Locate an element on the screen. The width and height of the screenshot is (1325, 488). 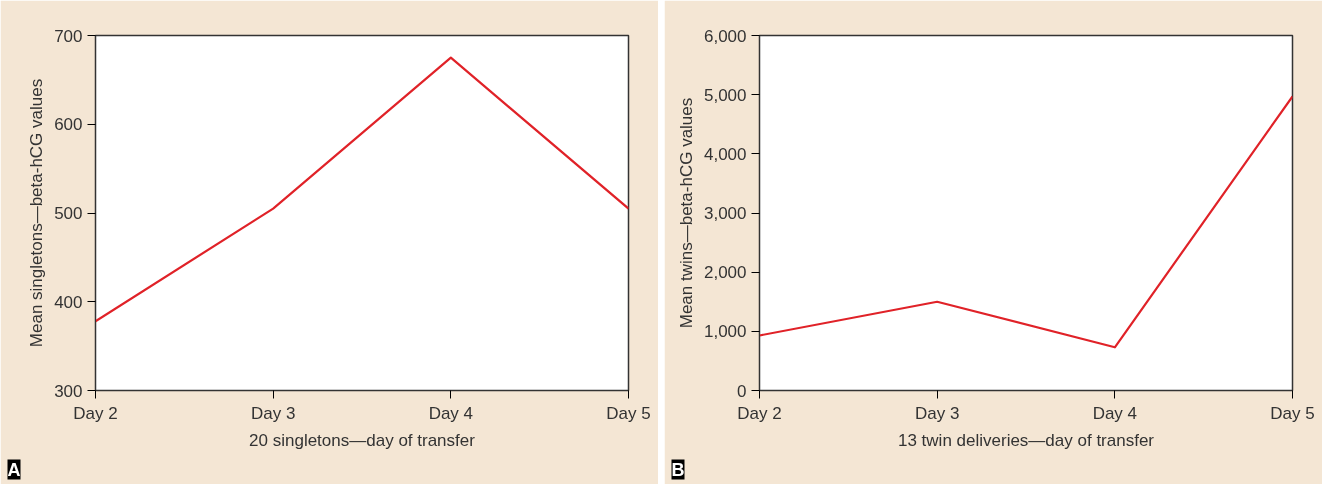
y-tick-label: 5,000 is located at coordinates (725, 95).